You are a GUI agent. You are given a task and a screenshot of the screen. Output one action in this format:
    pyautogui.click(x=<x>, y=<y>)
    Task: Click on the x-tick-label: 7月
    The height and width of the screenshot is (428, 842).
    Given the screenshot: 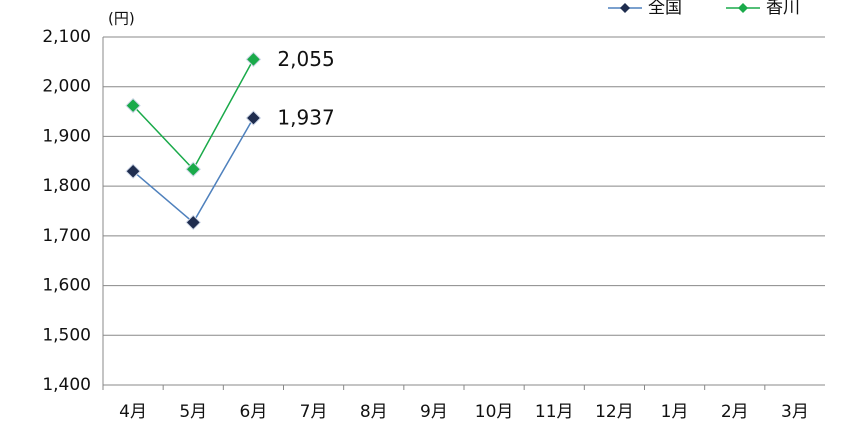 What is the action you would take?
    pyautogui.click(x=314, y=412)
    